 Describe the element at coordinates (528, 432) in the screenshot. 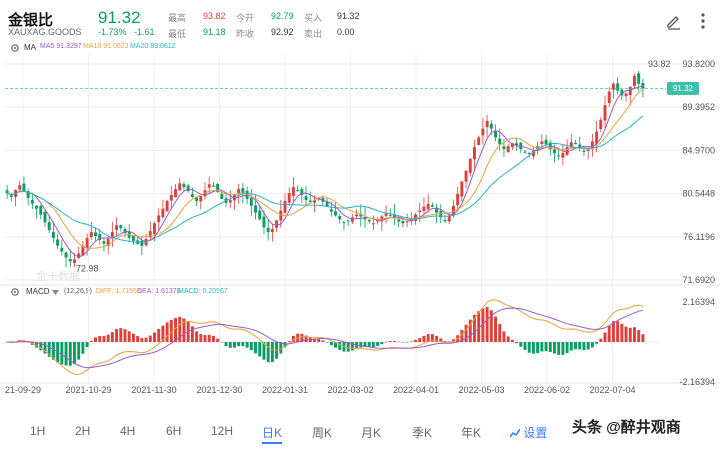

I see `settings-button: 设置` at that location.